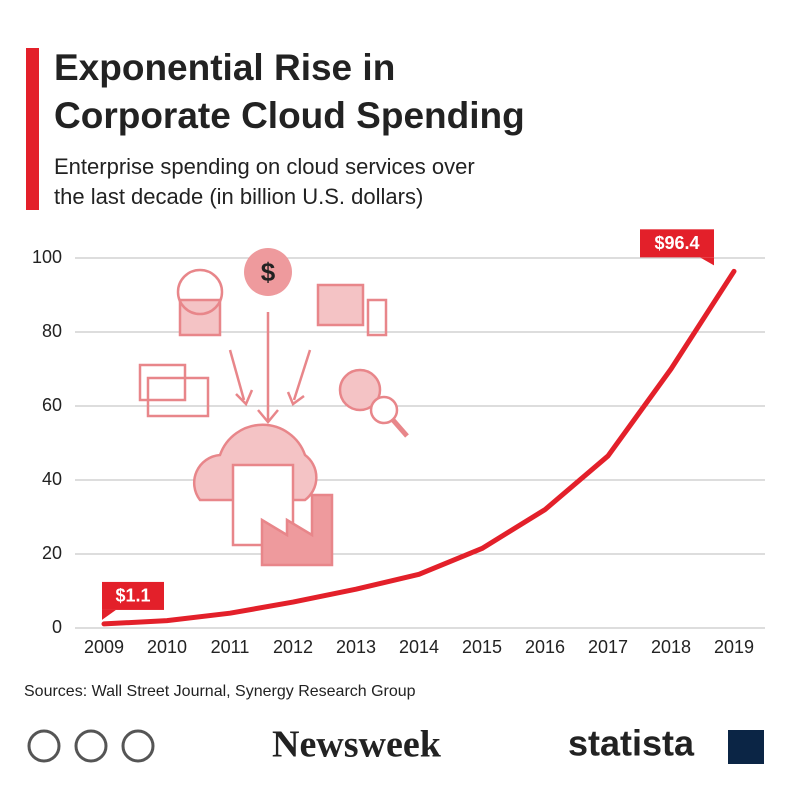 This screenshot has height=790, width=790. Describe the element at coordinates (273, 407) in the screenshot. I see `illustration: $` at that location.